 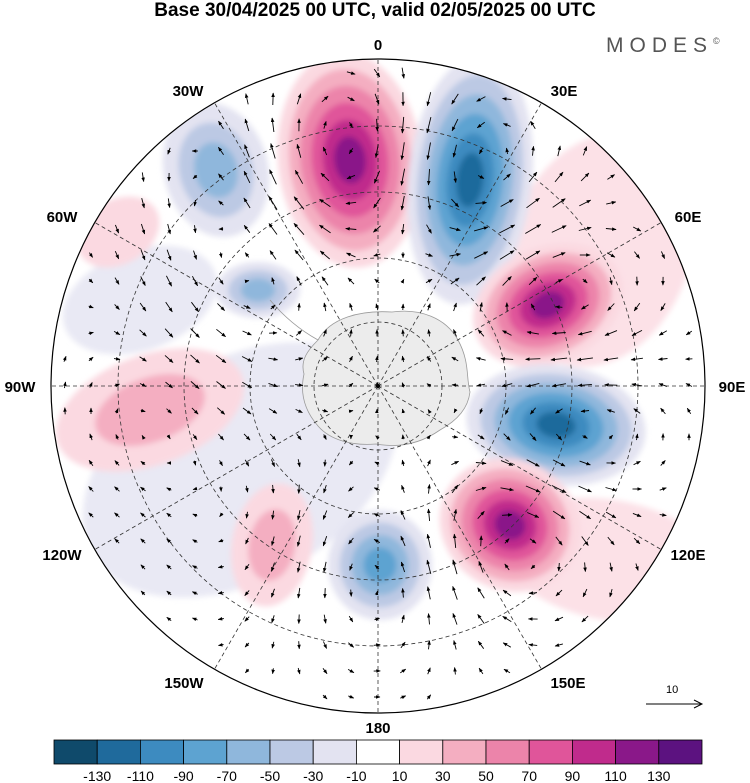 I want to click on anomaly-center-positive-north, so click(x=350, y=163).